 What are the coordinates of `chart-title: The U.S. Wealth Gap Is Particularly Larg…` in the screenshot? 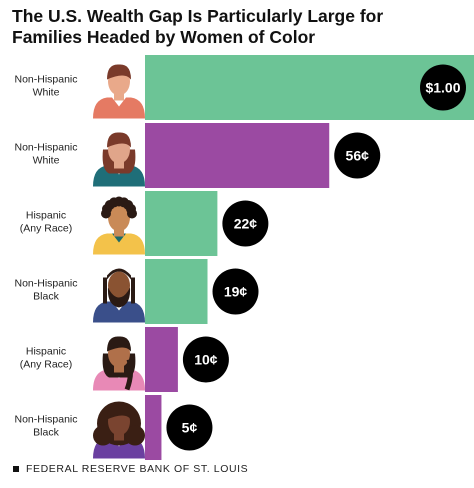 It's located at (198, 26).